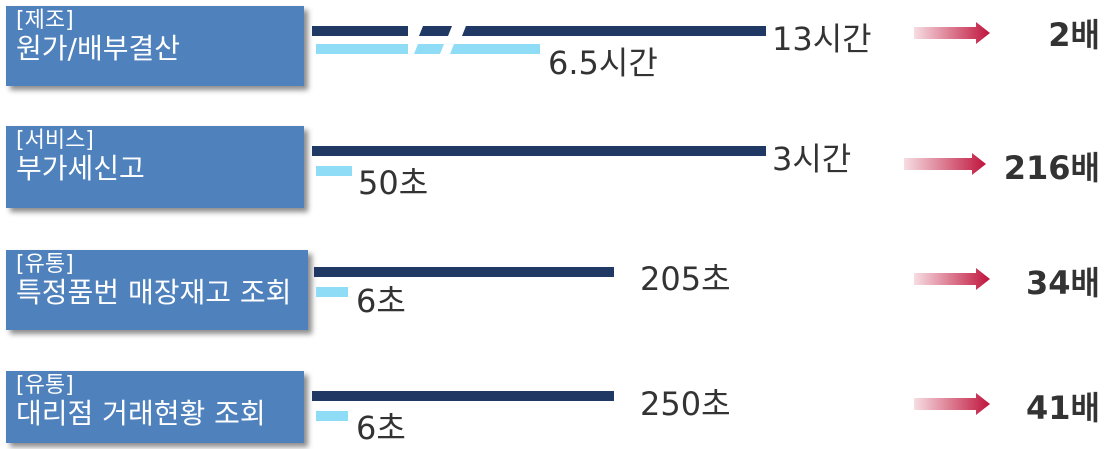  I want to click on ratio-label: 41배, so click(1063, 408).